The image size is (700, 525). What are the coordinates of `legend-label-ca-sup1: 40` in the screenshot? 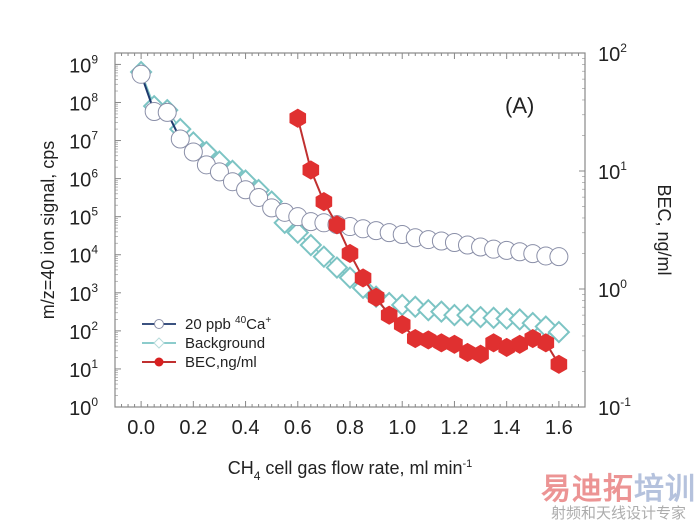 It's located at (241, 320).